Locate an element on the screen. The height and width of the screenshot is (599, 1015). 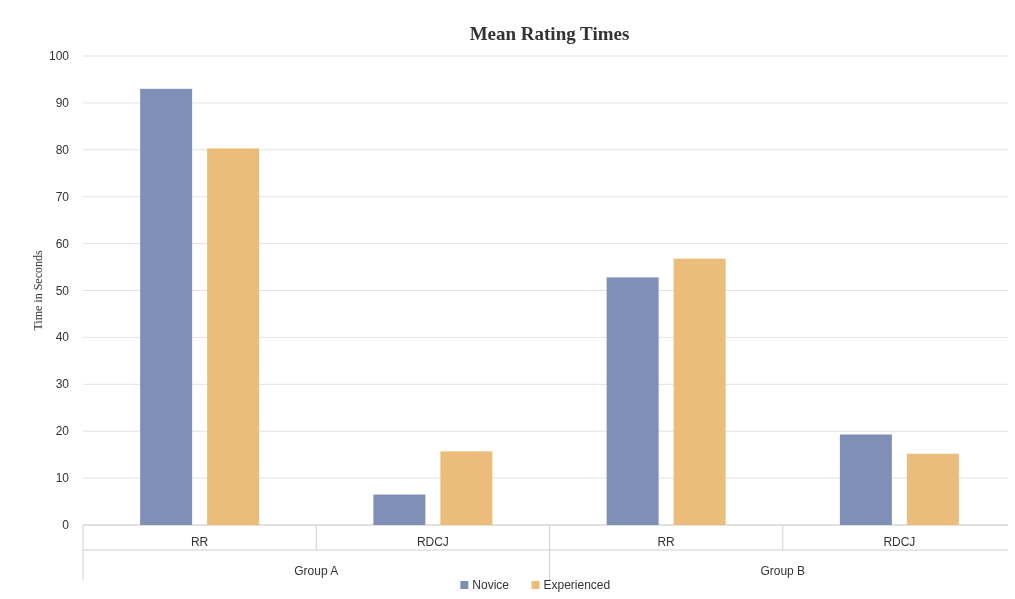
y-tick-label: 10 is located at coordinates (62, 478).